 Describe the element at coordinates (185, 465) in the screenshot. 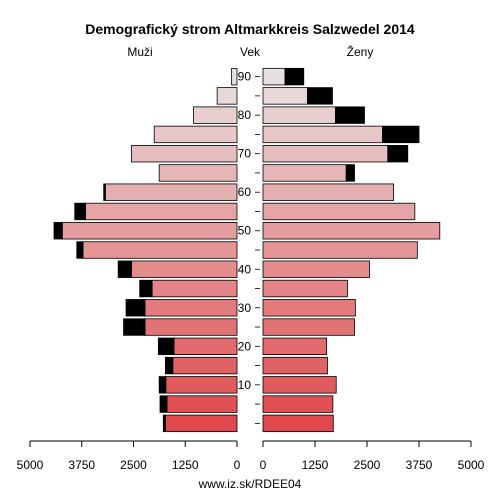

I see `x-left-tick-label: 1250` at that location.